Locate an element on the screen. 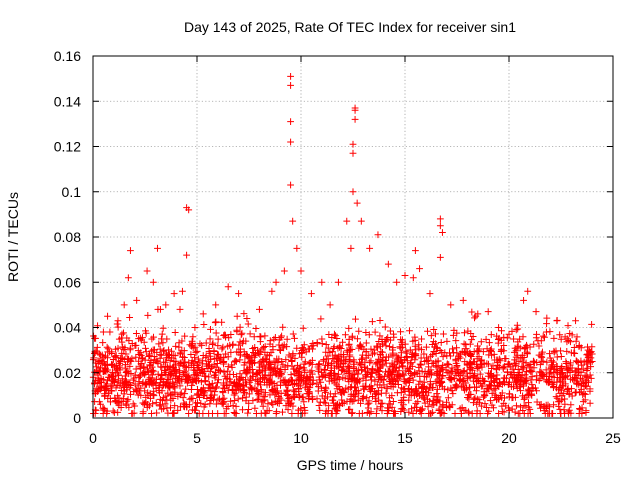 This screenshot has width=640, height=480. y-tick-label: 0.14 is located at coordinates (67, 101).